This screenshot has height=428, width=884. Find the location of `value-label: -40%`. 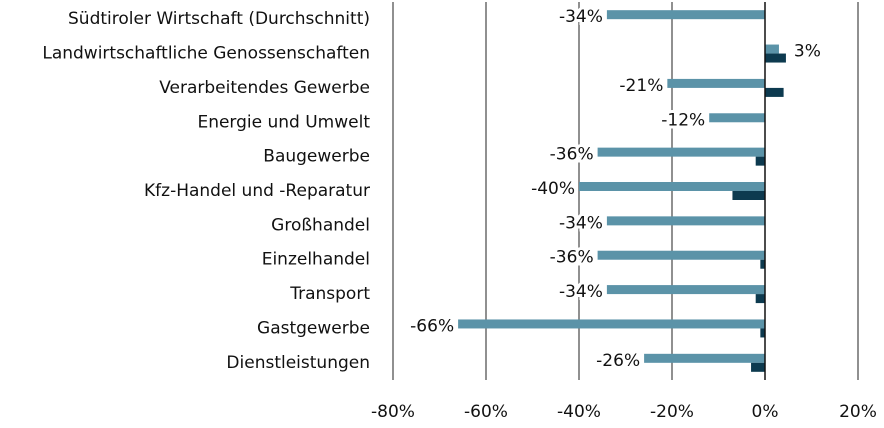

value-label: -40% is located at coordinates (553, 189).